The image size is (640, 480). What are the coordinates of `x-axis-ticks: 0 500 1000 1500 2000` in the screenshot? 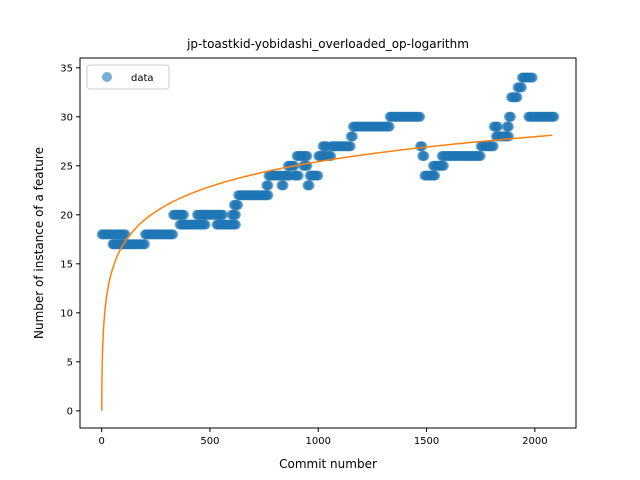 It's located at (323, 437).